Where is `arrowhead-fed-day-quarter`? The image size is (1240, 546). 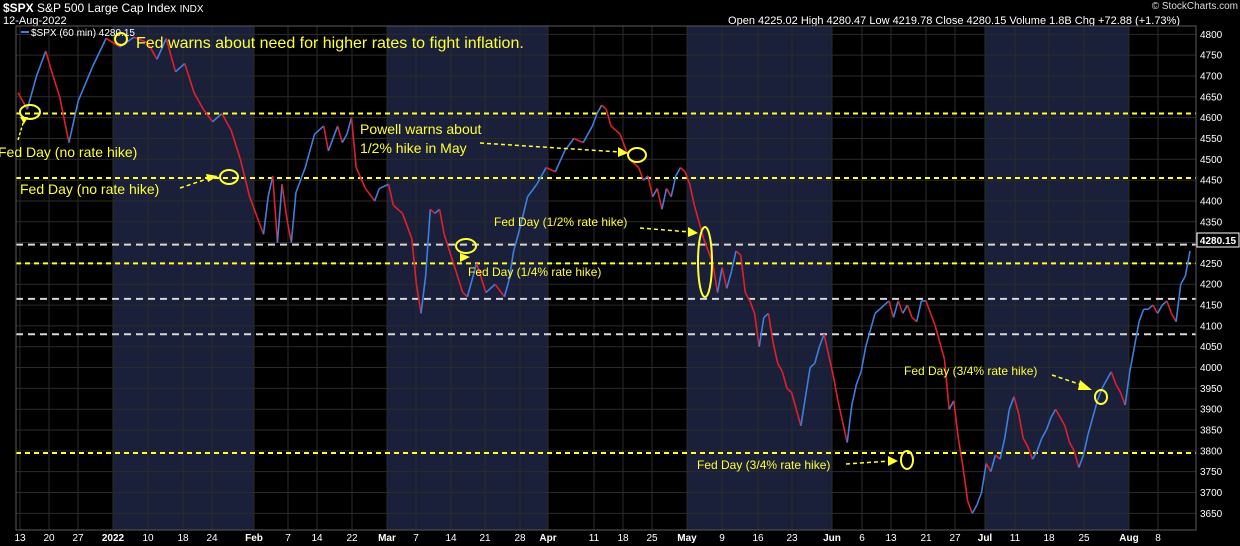 arrowhead-fed-day-quarter is located at coordinates (465, 257).